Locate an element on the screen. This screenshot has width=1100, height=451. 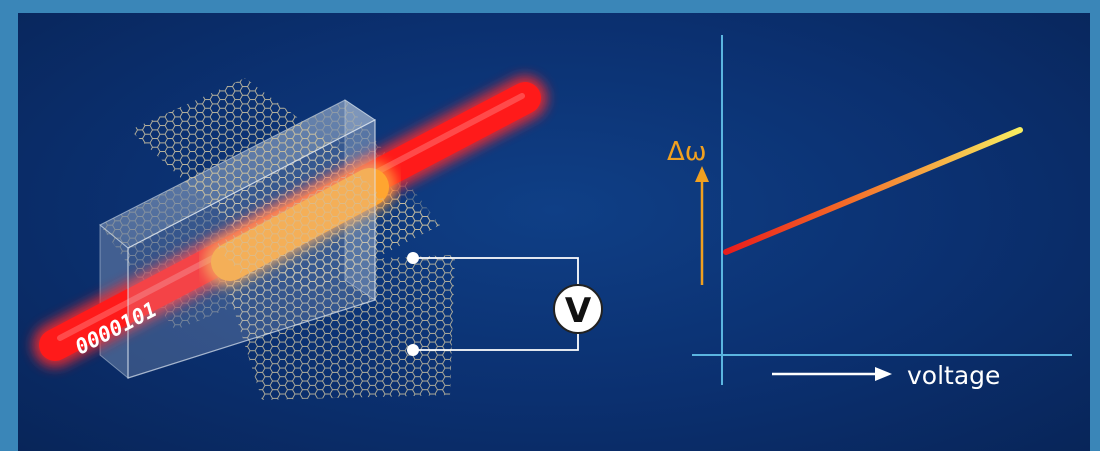
modulated-region is located at coordinates (300, 224).